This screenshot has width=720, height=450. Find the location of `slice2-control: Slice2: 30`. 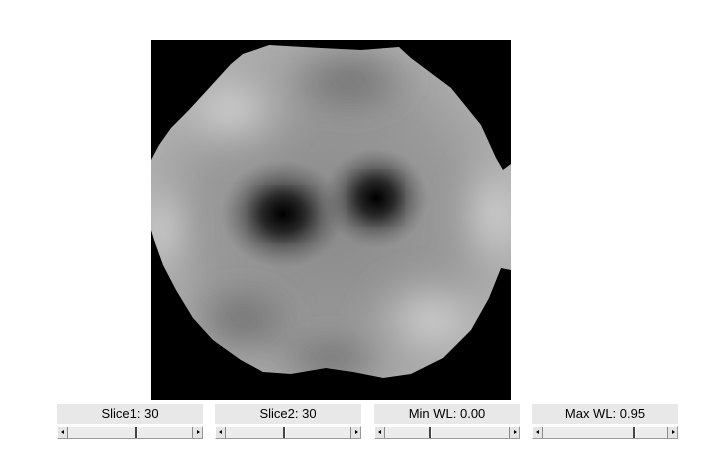

slice2-control: Slice2: 30 is located at coordinates (288, 421).